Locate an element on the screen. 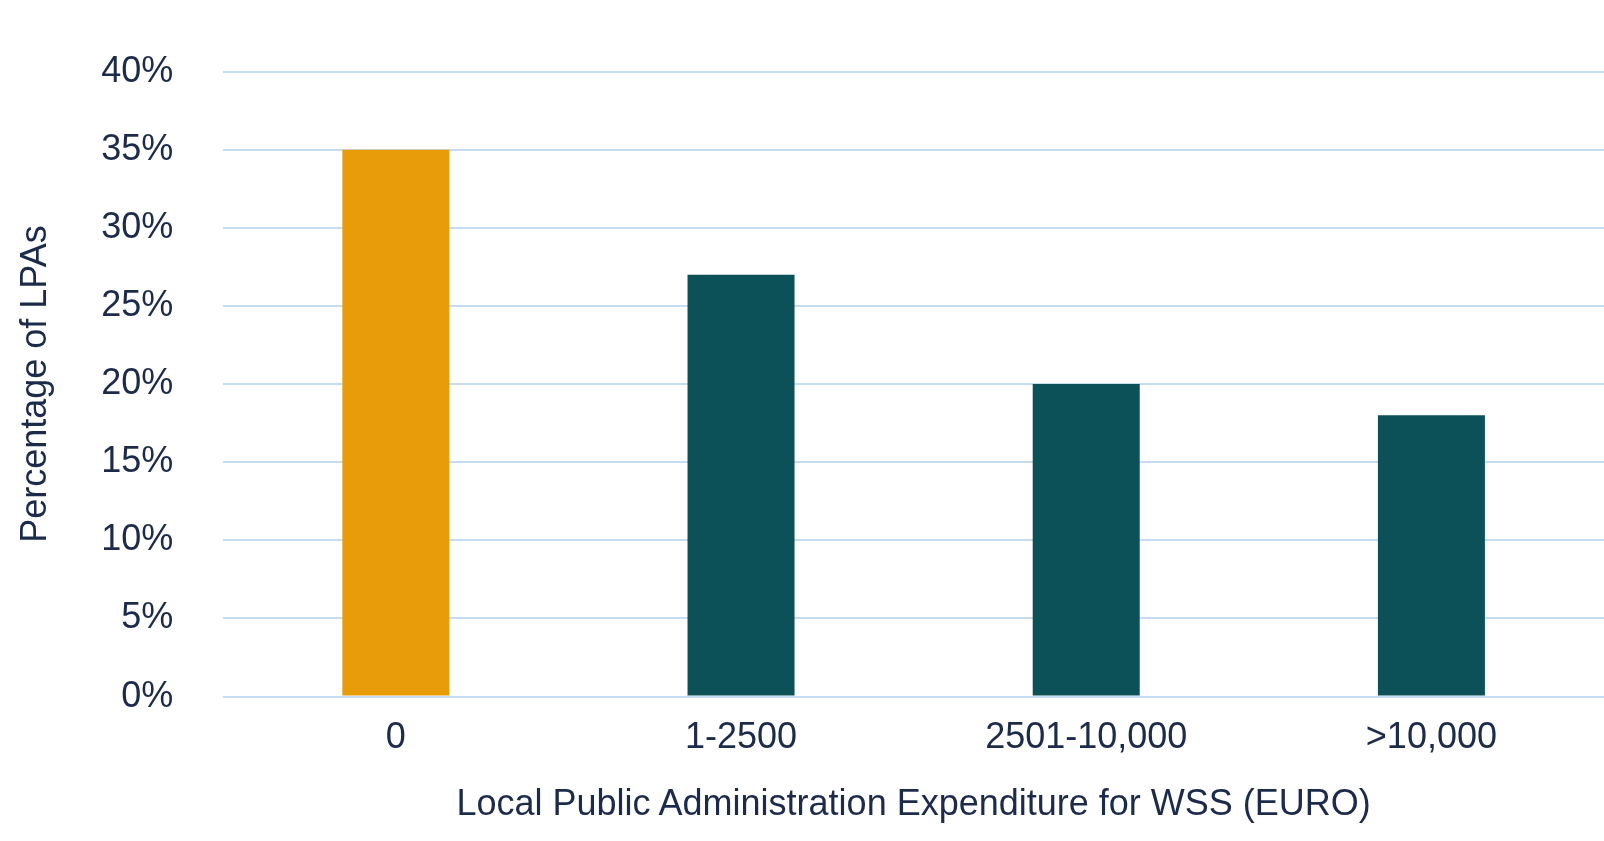 The image size is (1604, 841). y-tick-label: 5% is located at coordinates (147, 616).